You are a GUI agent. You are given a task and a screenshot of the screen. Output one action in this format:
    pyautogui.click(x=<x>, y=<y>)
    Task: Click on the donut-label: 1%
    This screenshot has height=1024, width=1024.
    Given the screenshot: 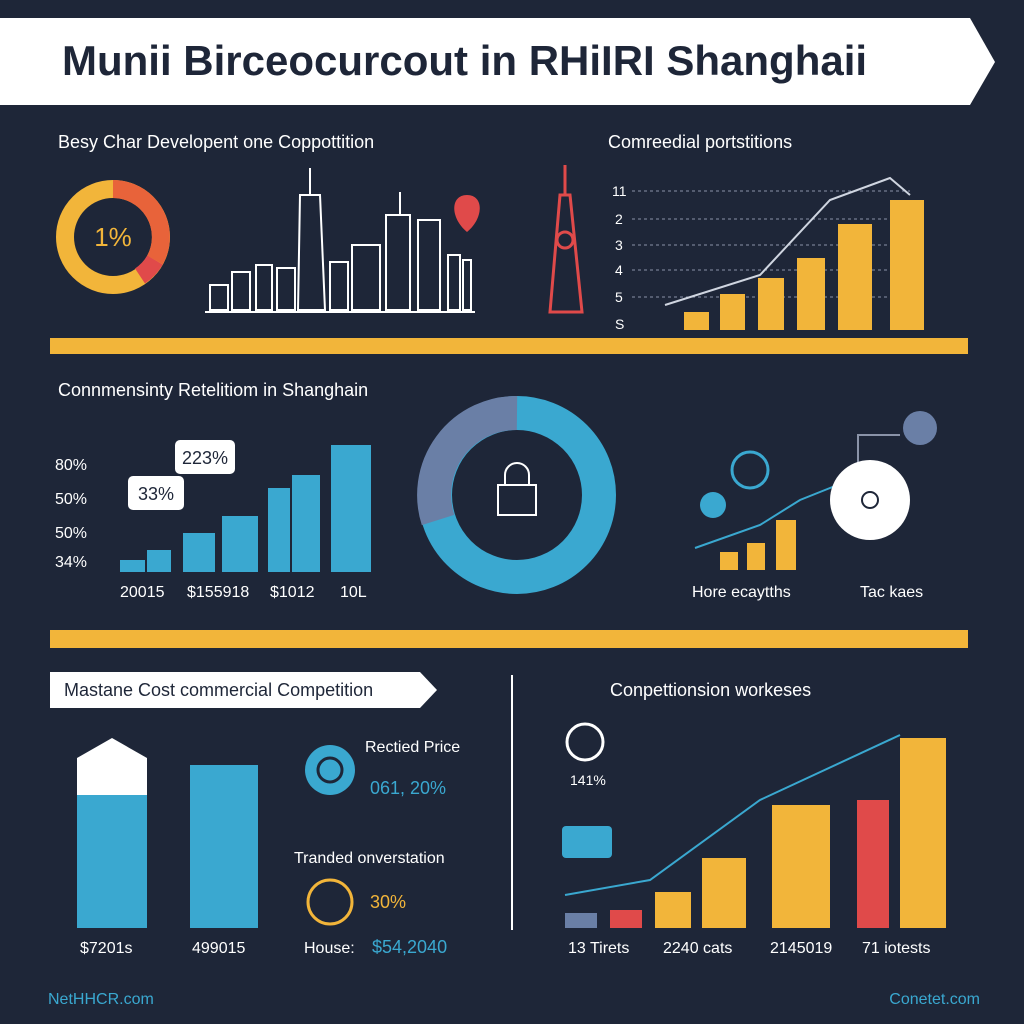 What is the action you would take?
    pyautogui.click(x=113, y=237)
    